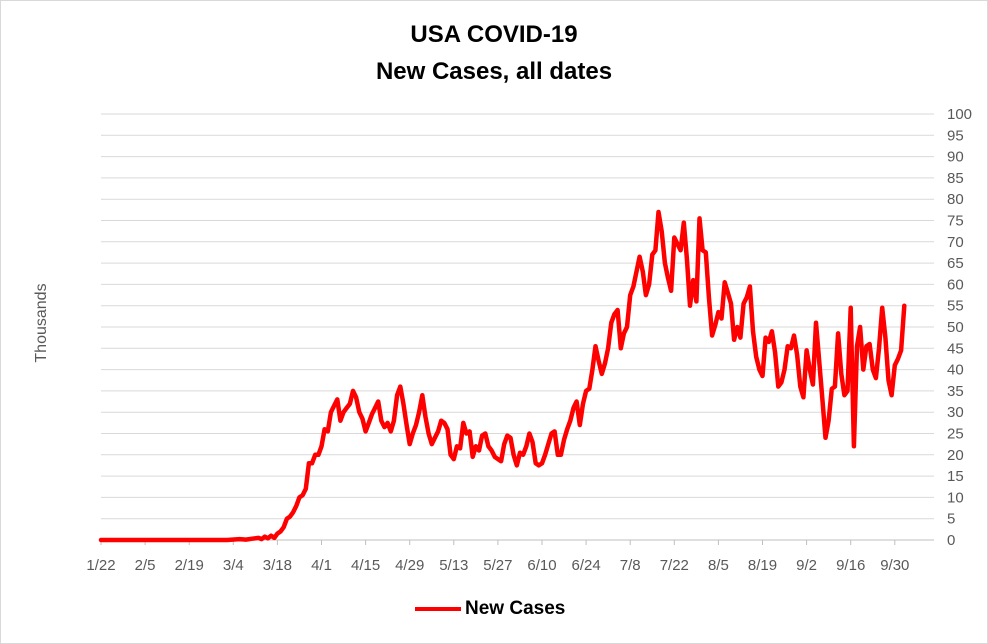 The width and height of the screenshot is (988, 644). I want to click on x-tick-label: 9/30, so click(894, 565).